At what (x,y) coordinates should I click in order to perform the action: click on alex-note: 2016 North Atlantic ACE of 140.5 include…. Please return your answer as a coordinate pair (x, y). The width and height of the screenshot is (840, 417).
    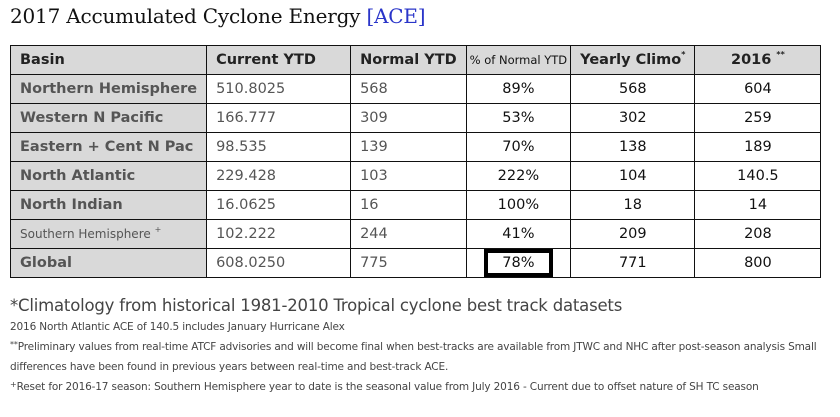
    Looking at the image, I should click on (177, 327).